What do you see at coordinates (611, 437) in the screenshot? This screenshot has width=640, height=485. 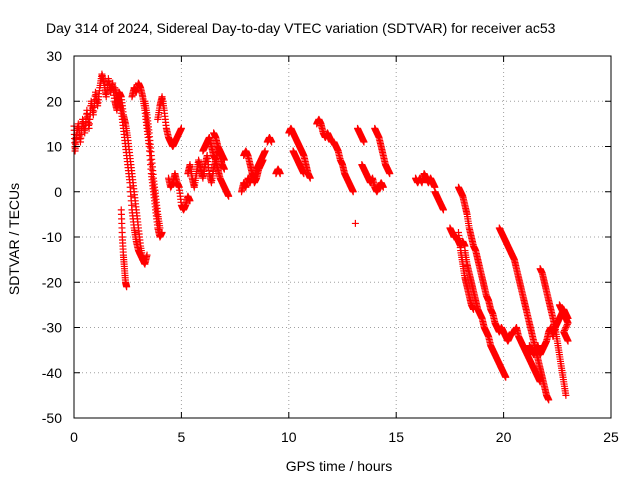 I see `x-tick-label: 25` at bounding box center [611, 437].